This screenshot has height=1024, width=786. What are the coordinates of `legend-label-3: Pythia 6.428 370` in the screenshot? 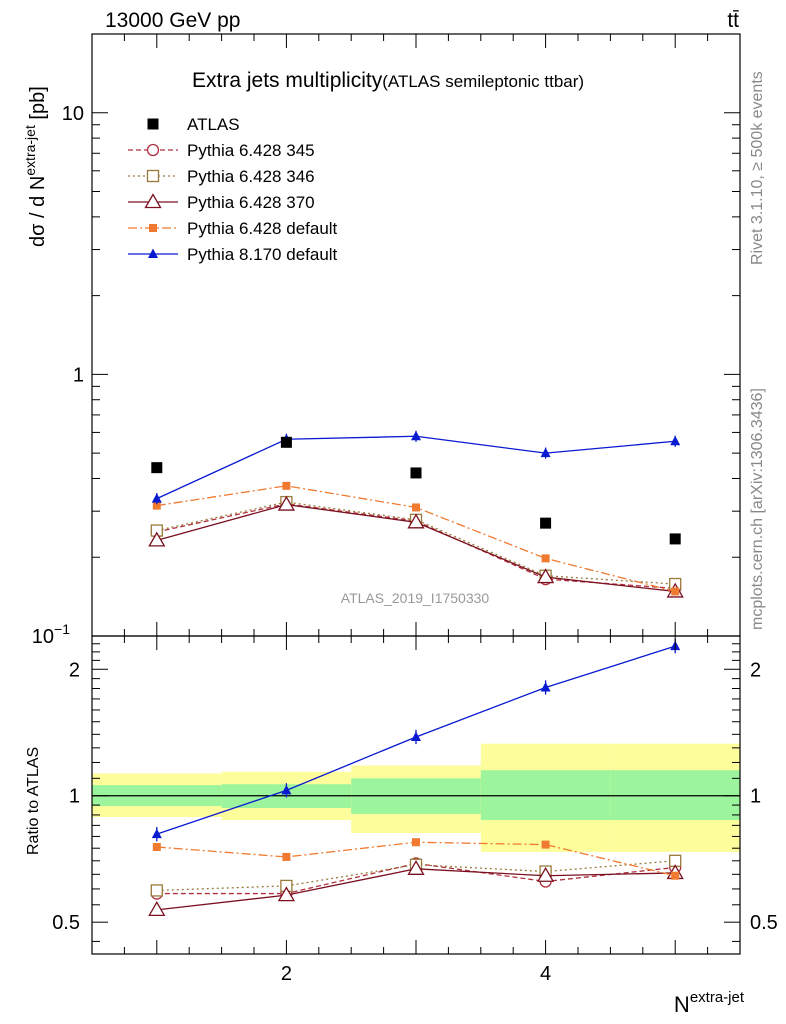 It's located at (251, 202).